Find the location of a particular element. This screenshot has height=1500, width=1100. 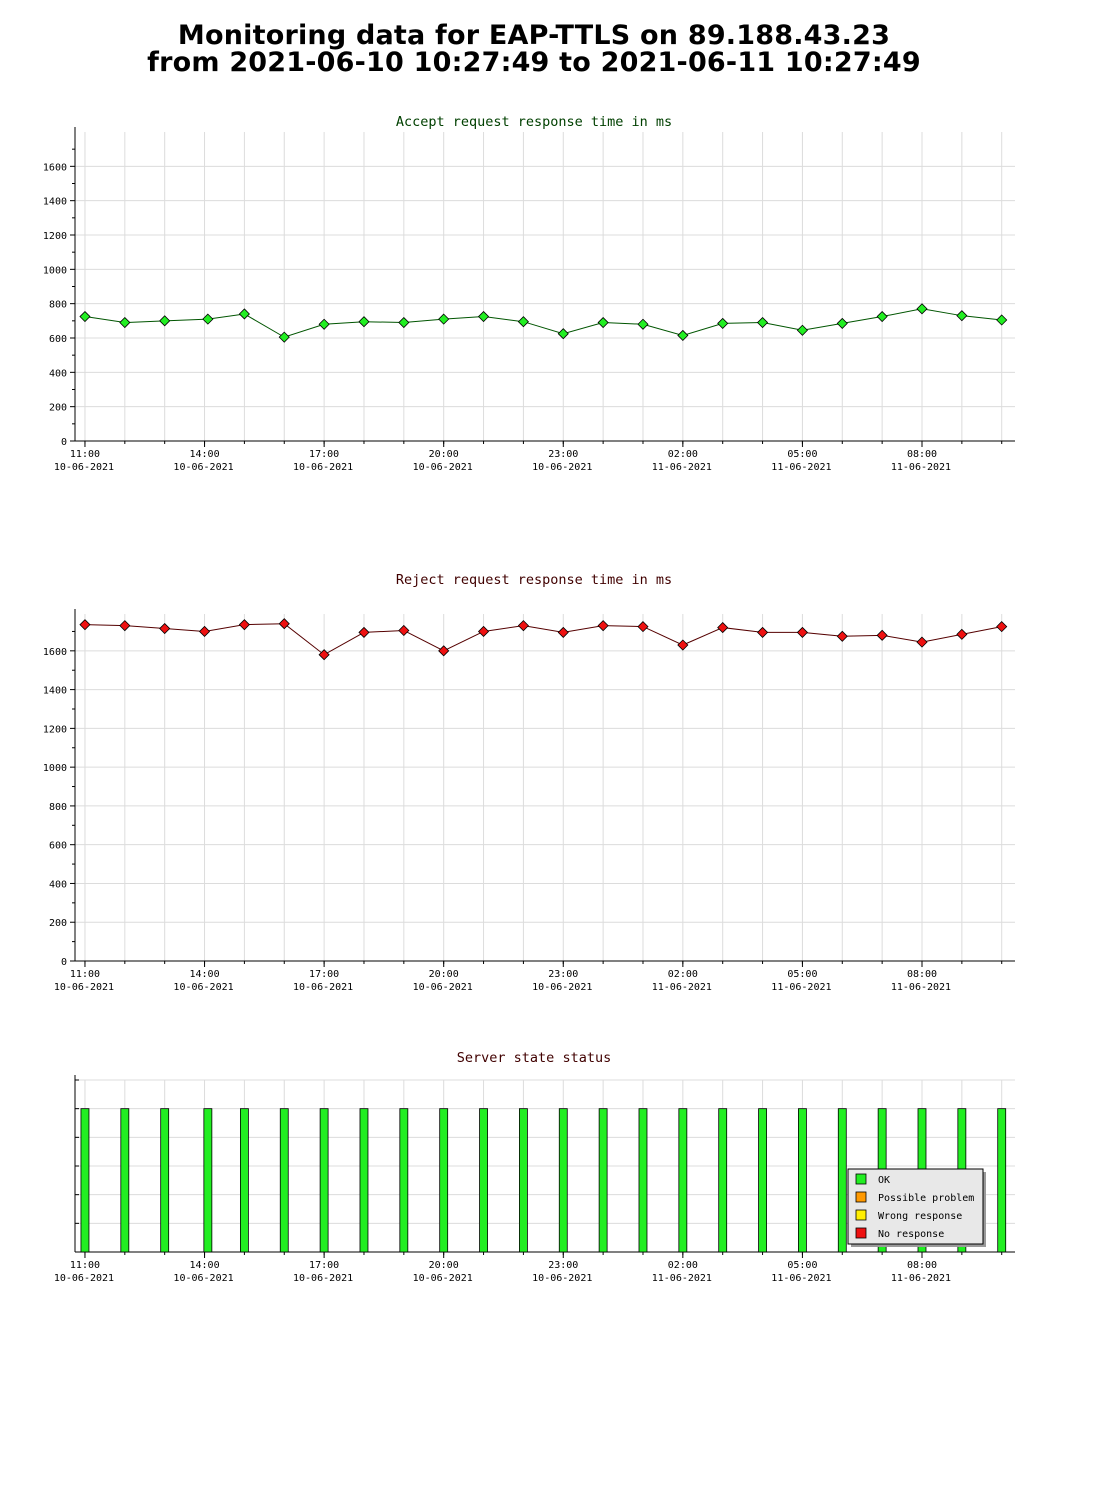

chart-title: Reject request response time in ms is located at coordinates (534, 580).